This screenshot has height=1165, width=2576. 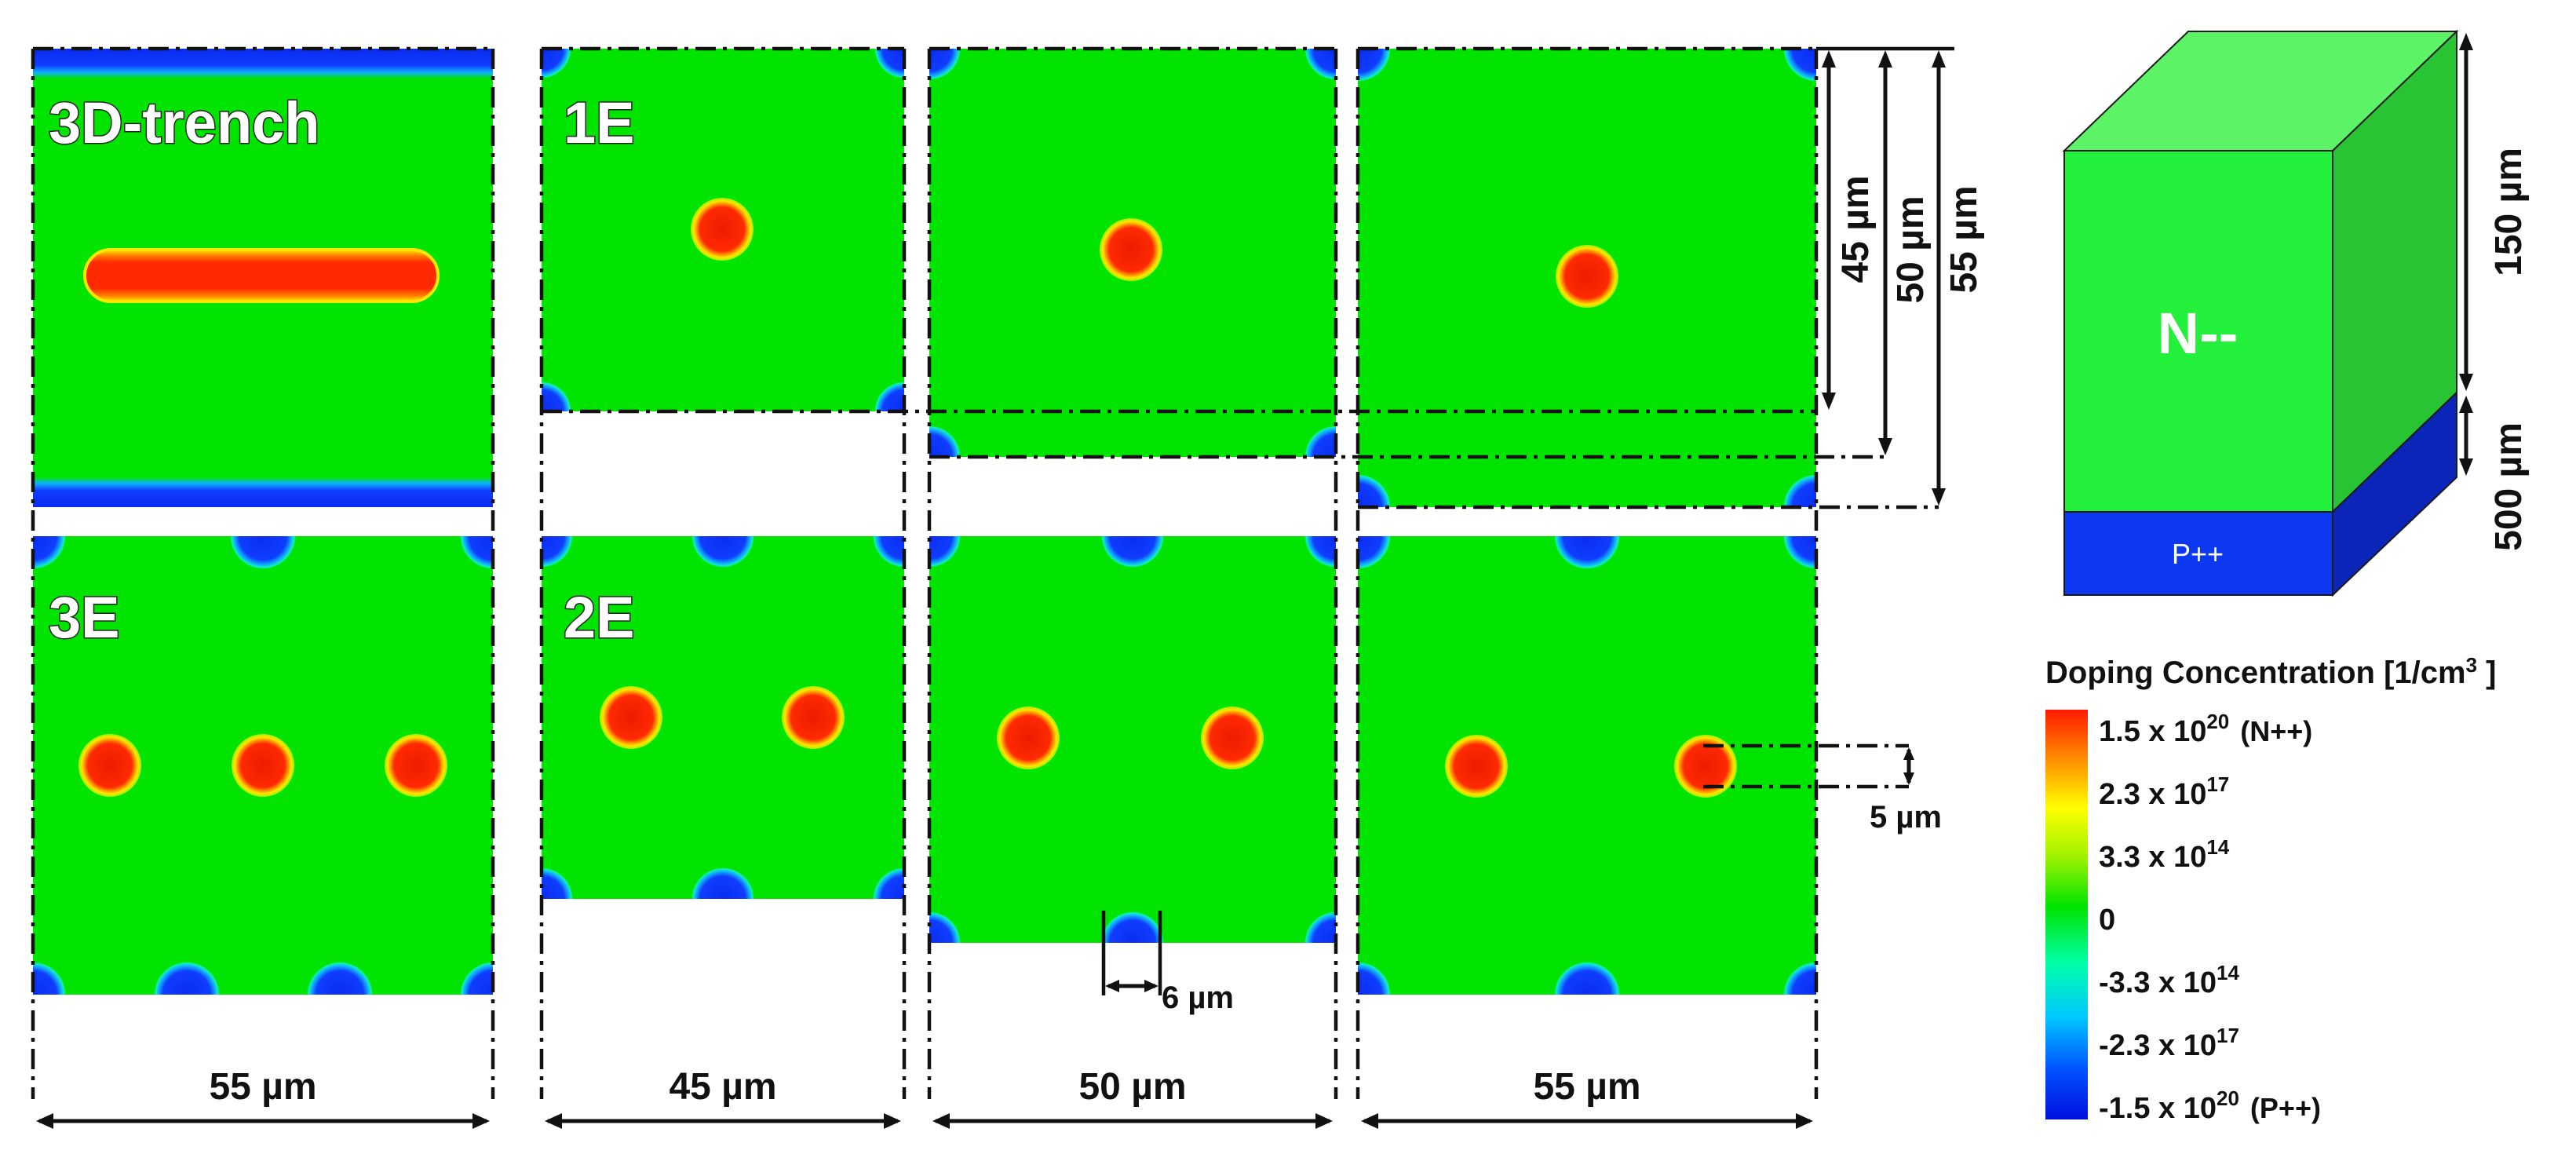 What do you see at coordinates (2210, 1105) in the screenshot?
I see `legend-tick-label: -1.5 x 1020 (P++)` at bounding box center [2210, 1105].